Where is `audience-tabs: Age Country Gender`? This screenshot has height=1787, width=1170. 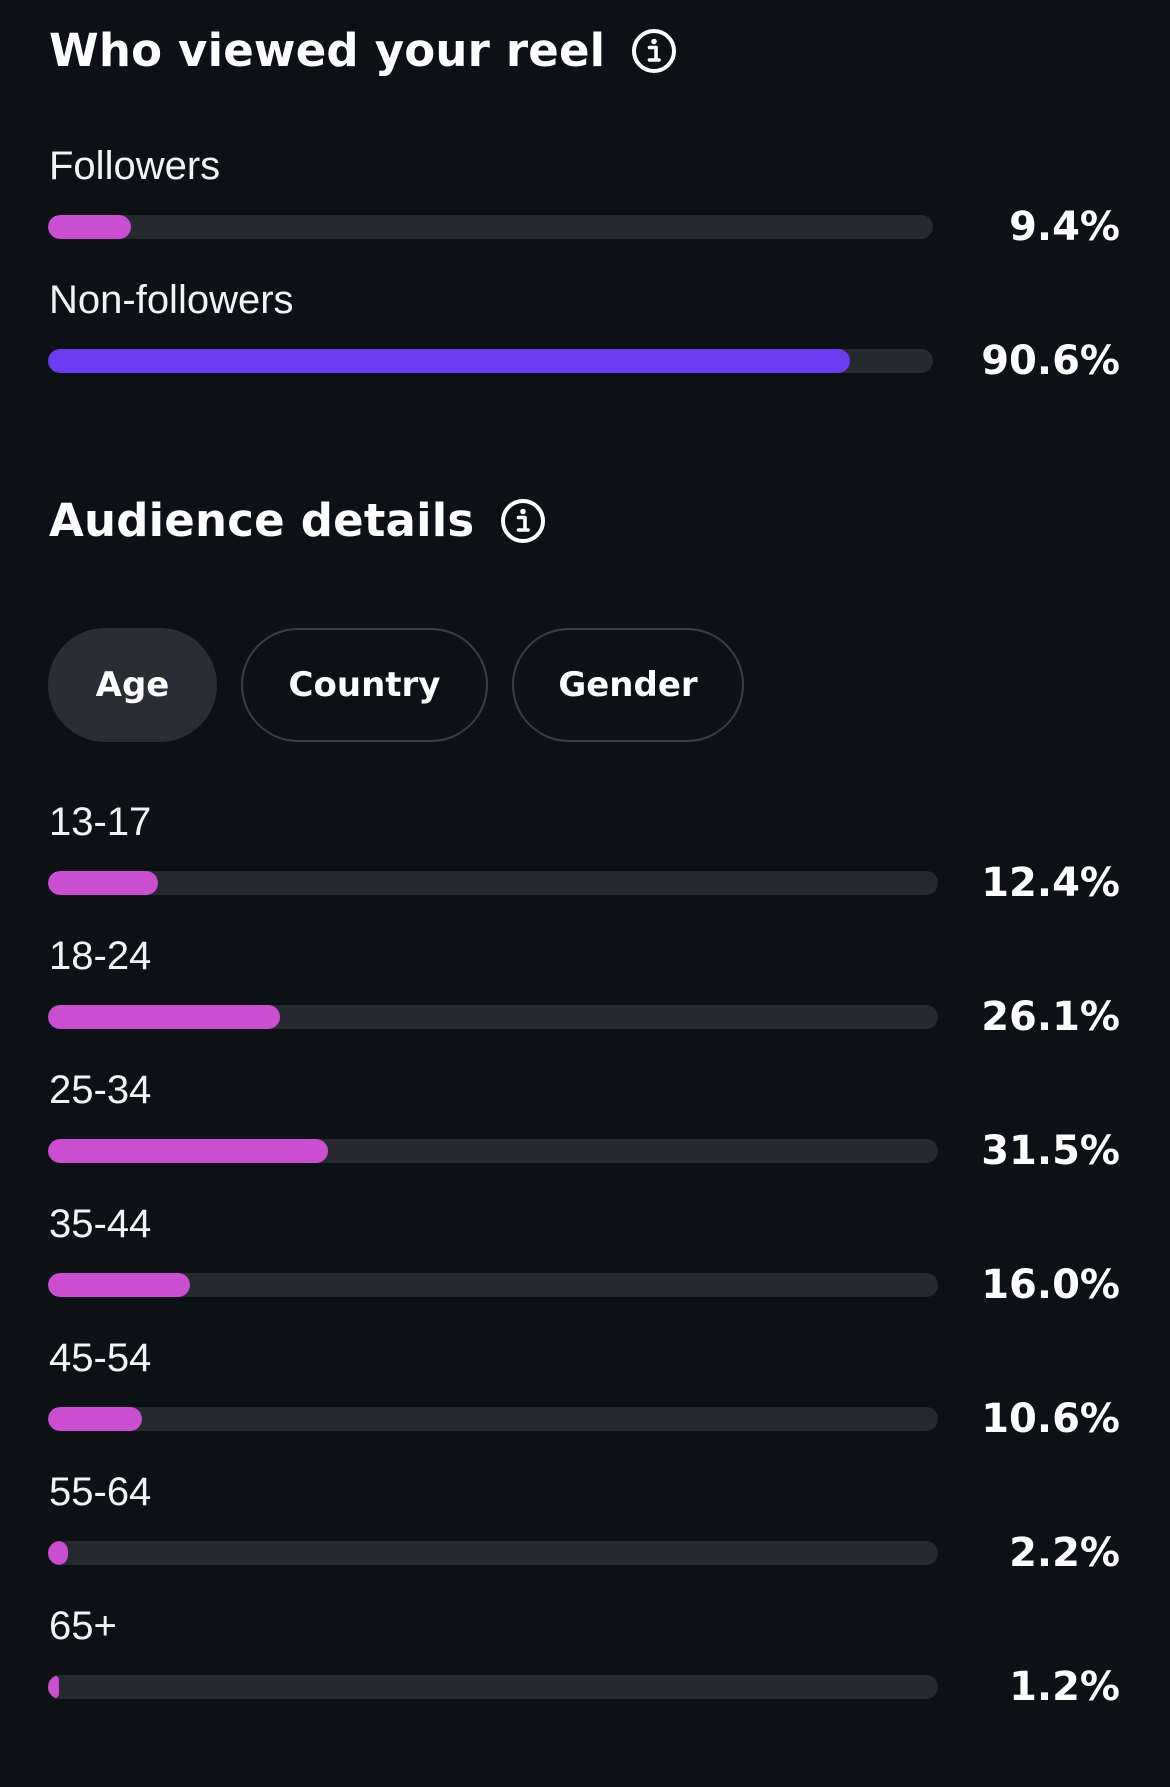
audience-tabs: Age Country Gender is located at coordinates (396, 685).